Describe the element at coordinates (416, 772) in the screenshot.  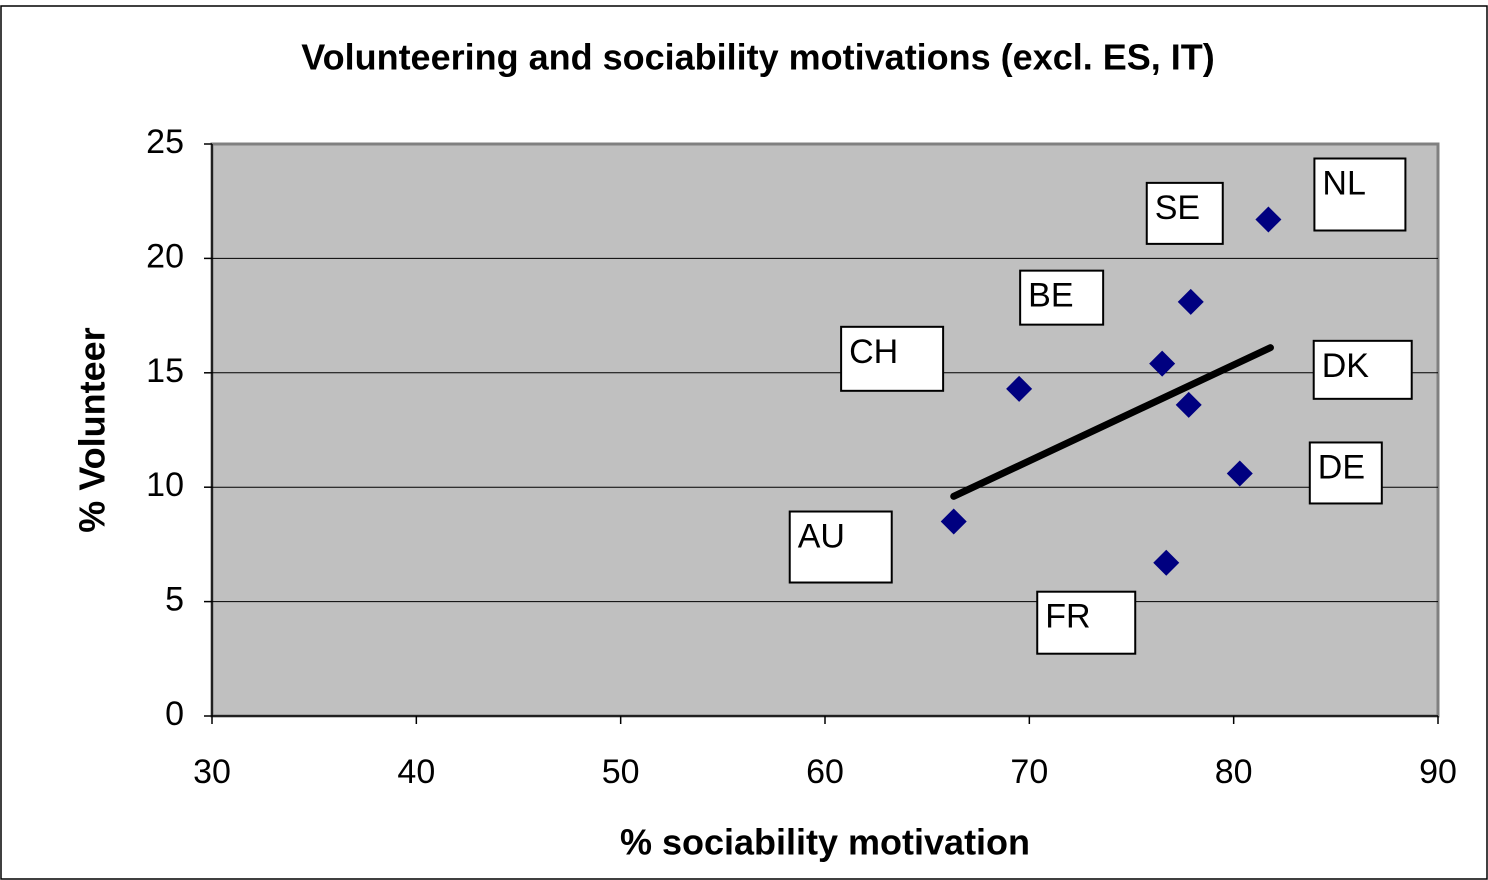
I see `x-tick-label: 40` at that location.